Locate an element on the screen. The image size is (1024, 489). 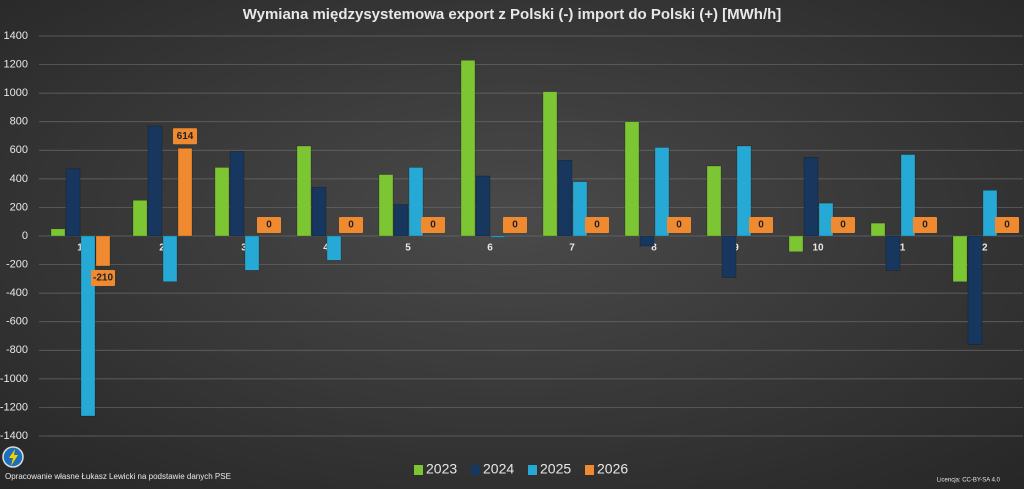
x-tick-label: 10 is located at coordinates (818, 248).